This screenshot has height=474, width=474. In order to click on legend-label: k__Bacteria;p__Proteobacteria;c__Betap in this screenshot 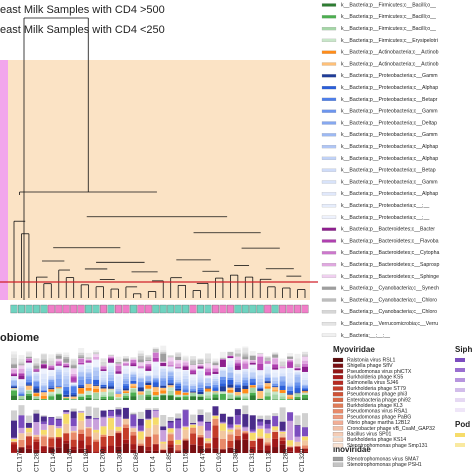, I will do `click(388, 171)`.